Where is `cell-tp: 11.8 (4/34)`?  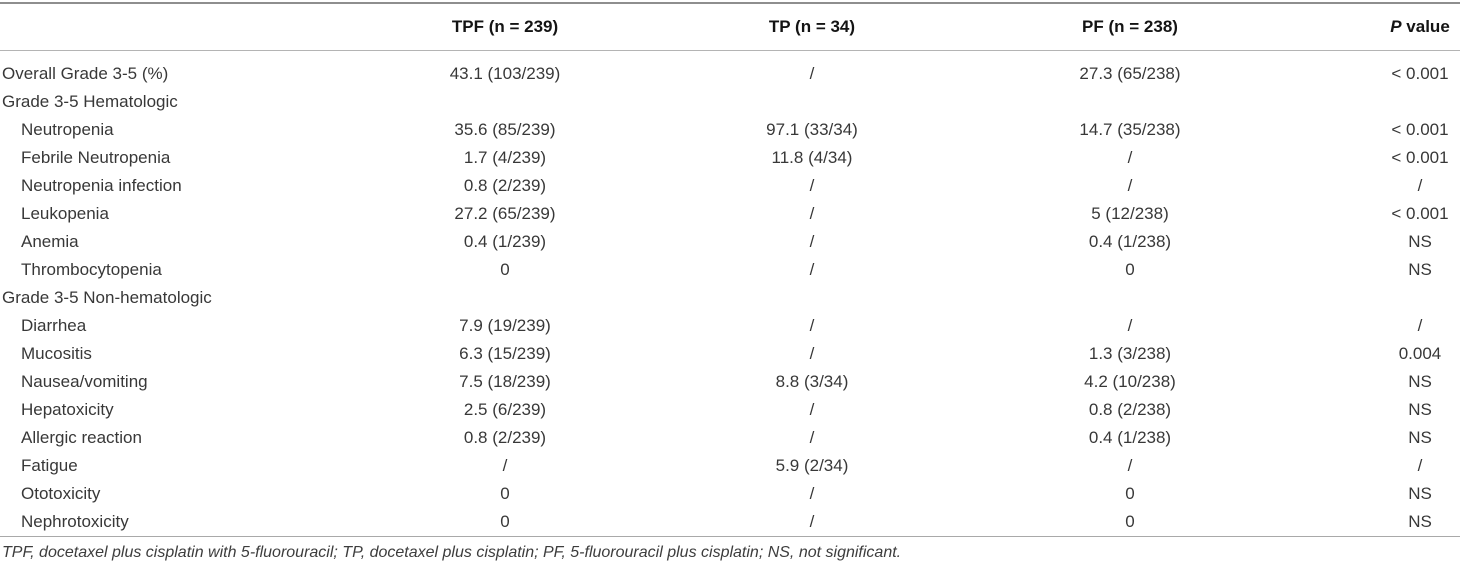
cell-tp: 11.8 (4/34) is located at coordinates (812, 157).